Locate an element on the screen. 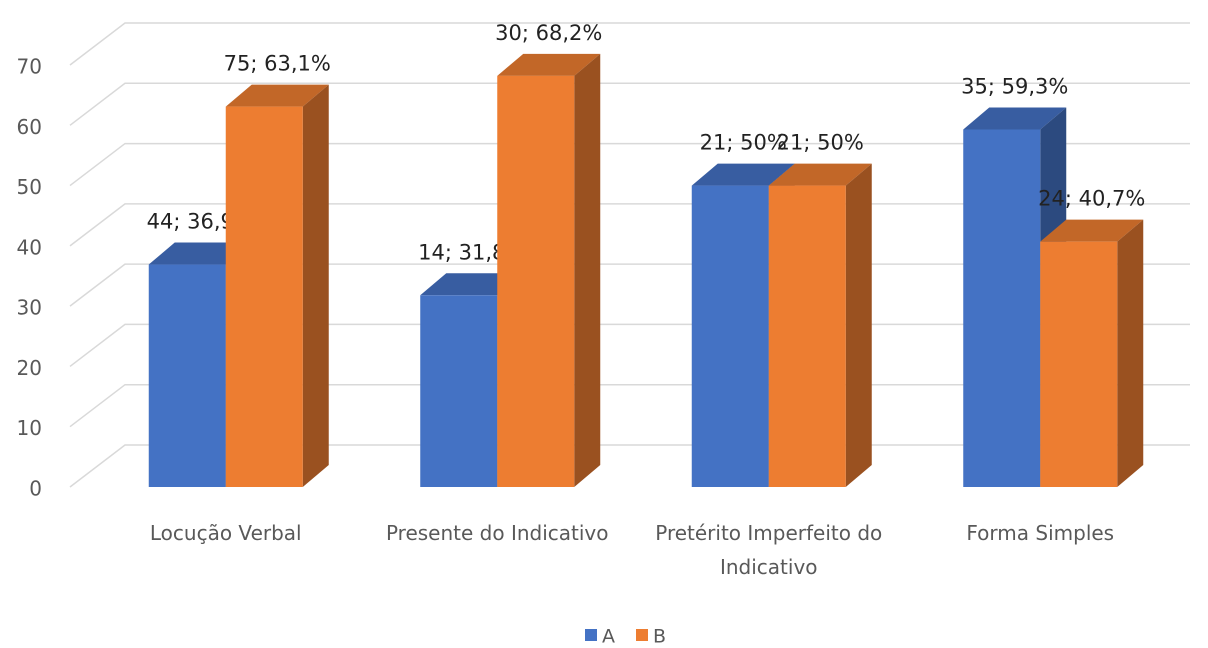 This screenshot has height=648, width=1208. y-tick-label: 40 is located at coordinates (29, 247).